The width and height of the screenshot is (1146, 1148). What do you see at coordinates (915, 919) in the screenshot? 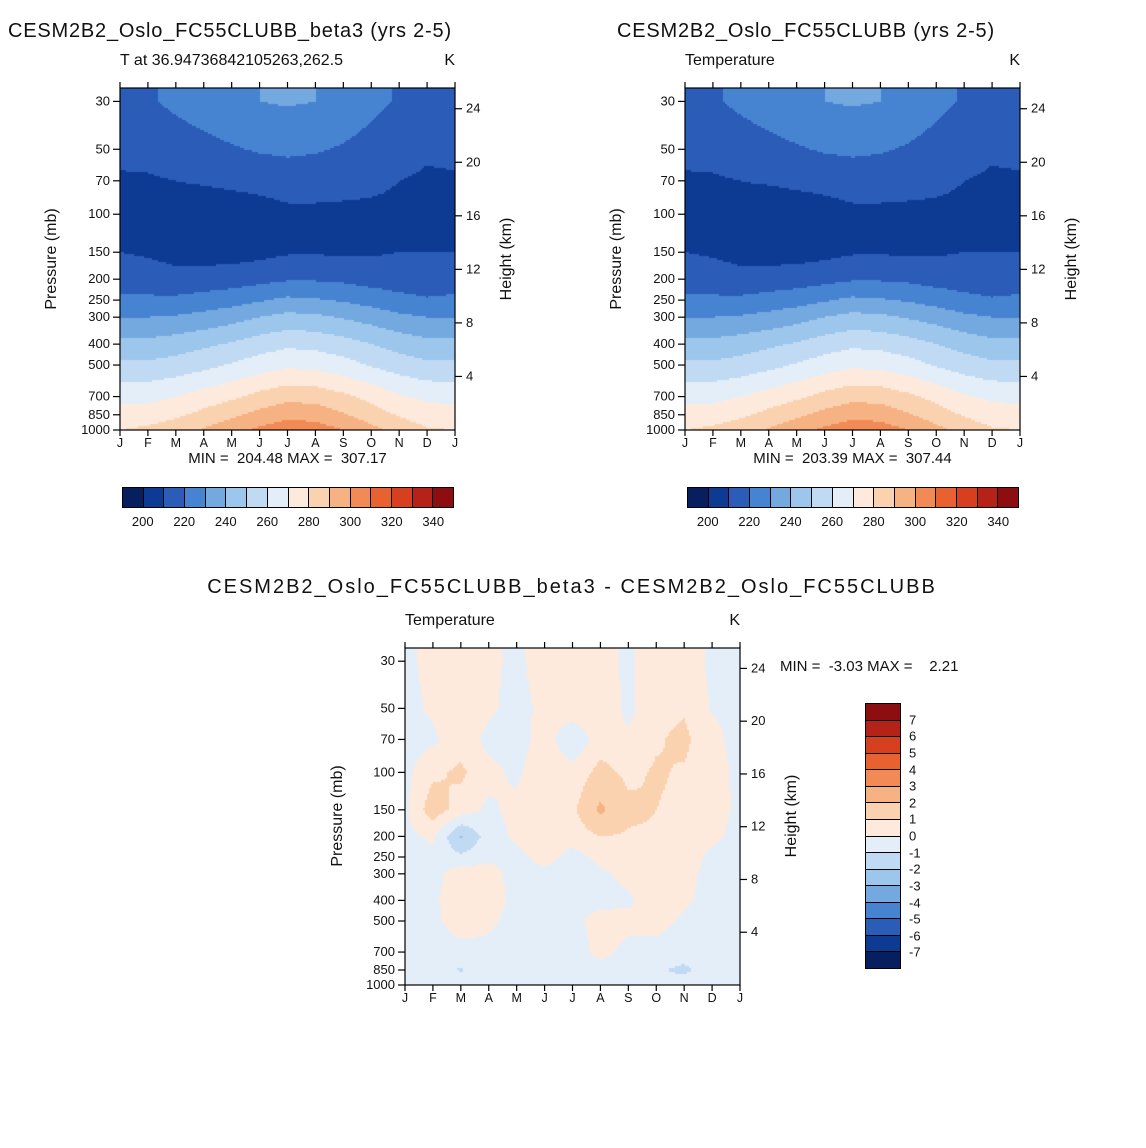
I see `colorbar-tick-label: -5` at bounding box center [915, 919].